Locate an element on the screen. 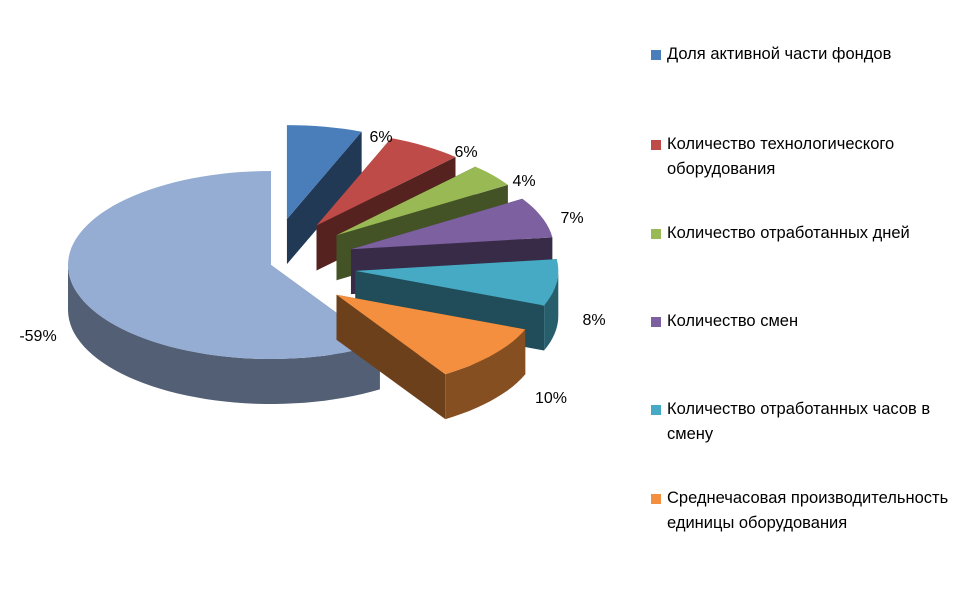 The height and width of the screenshot is (602, 974). data-label: -59% is located at coordinates (37, 336).